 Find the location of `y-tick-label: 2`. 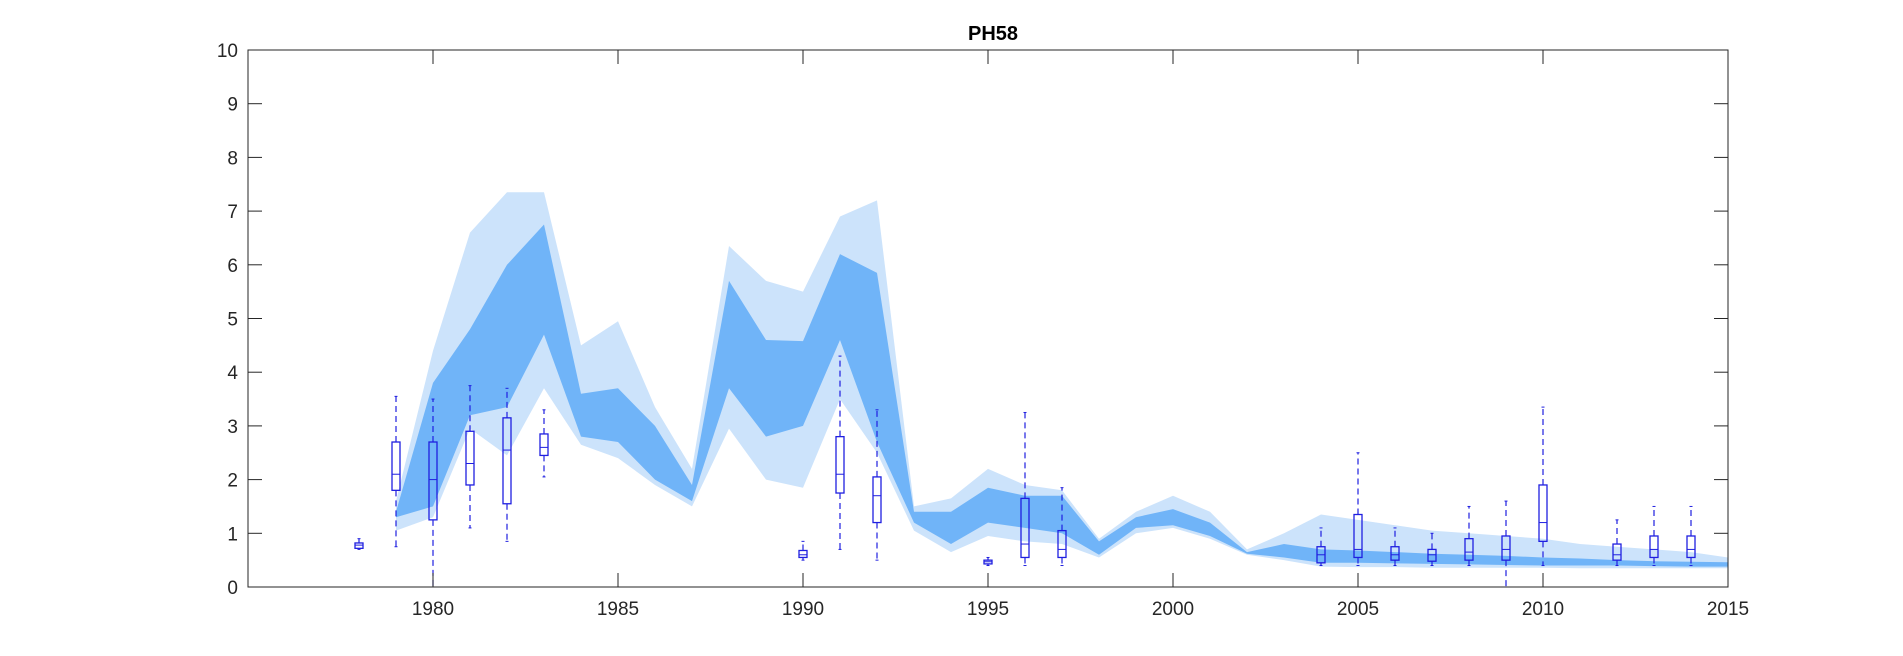

y-tick-label: 2 is located at coordinates (232, 481).